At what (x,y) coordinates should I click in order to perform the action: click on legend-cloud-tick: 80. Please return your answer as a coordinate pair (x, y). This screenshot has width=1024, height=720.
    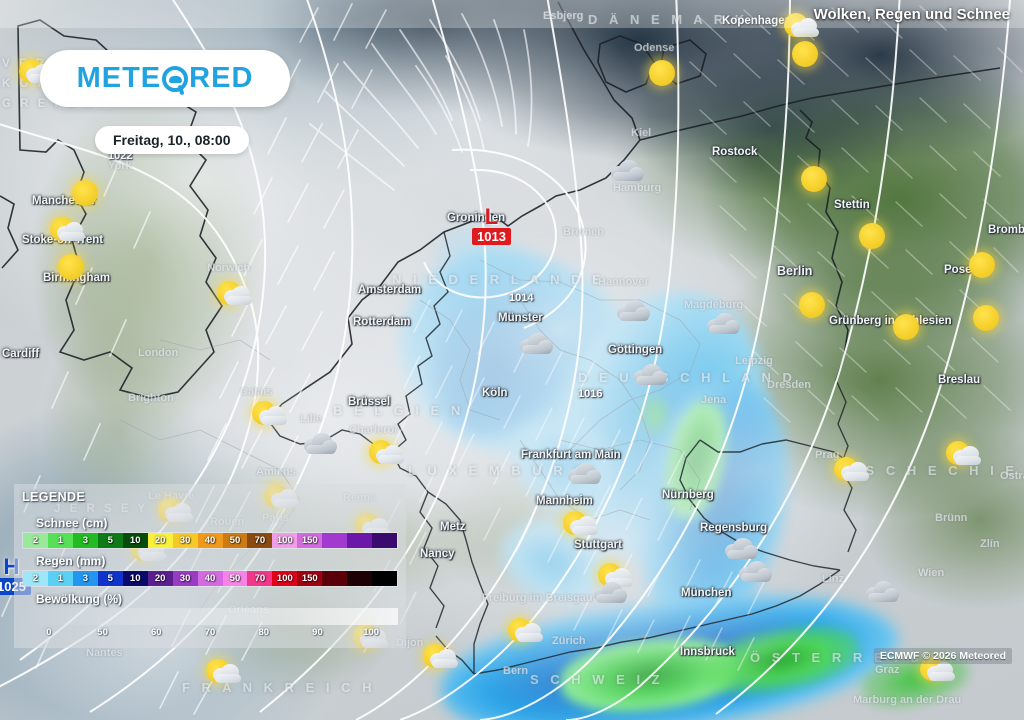
    Looking at the image, I should click on (264, 632).